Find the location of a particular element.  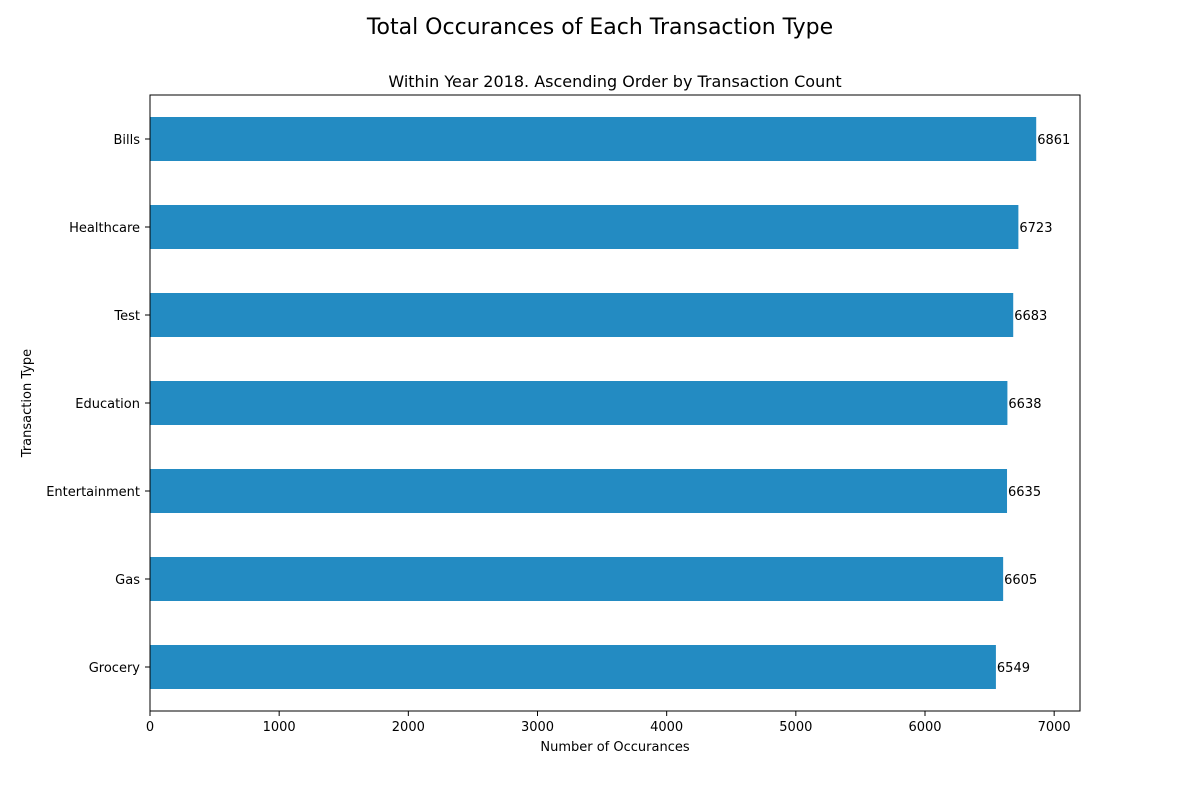

data-label-test: 6683 is located at coordinates (1030, 316).